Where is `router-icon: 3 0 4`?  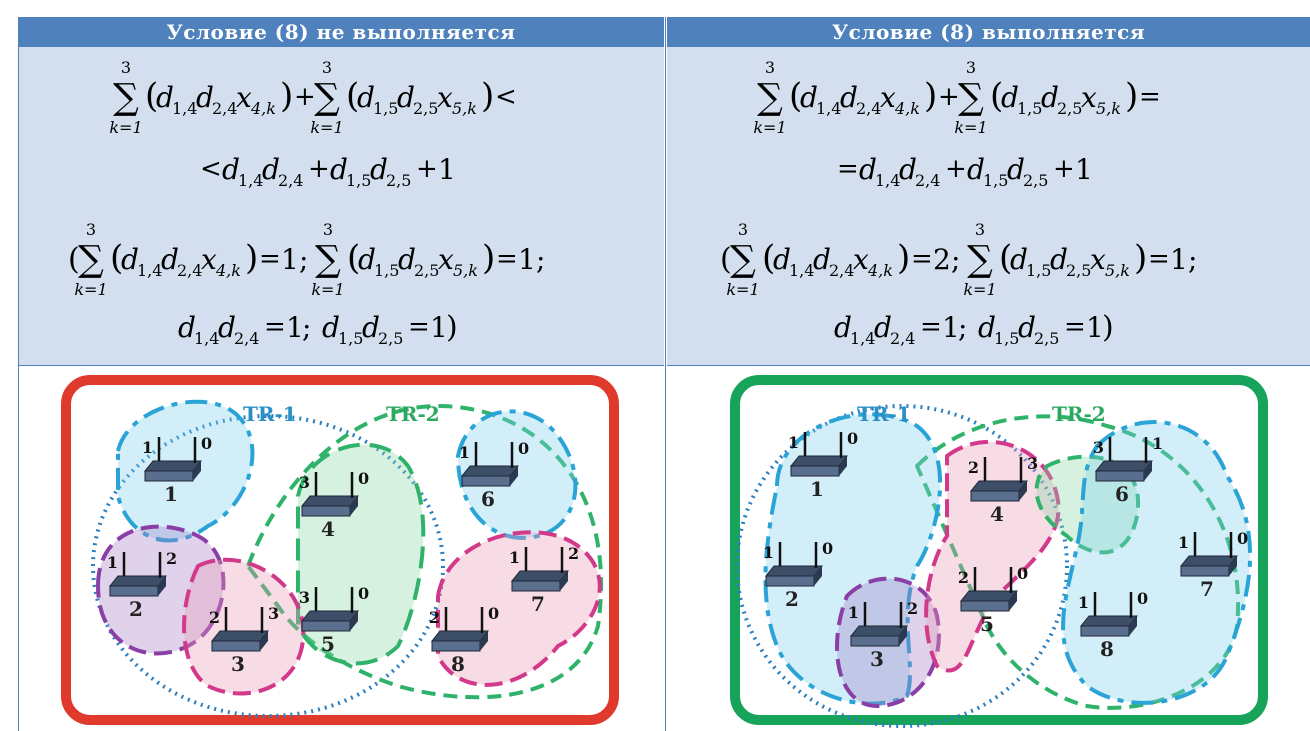
router-icon: 3 0 4 is located at coordinates (334, 505).